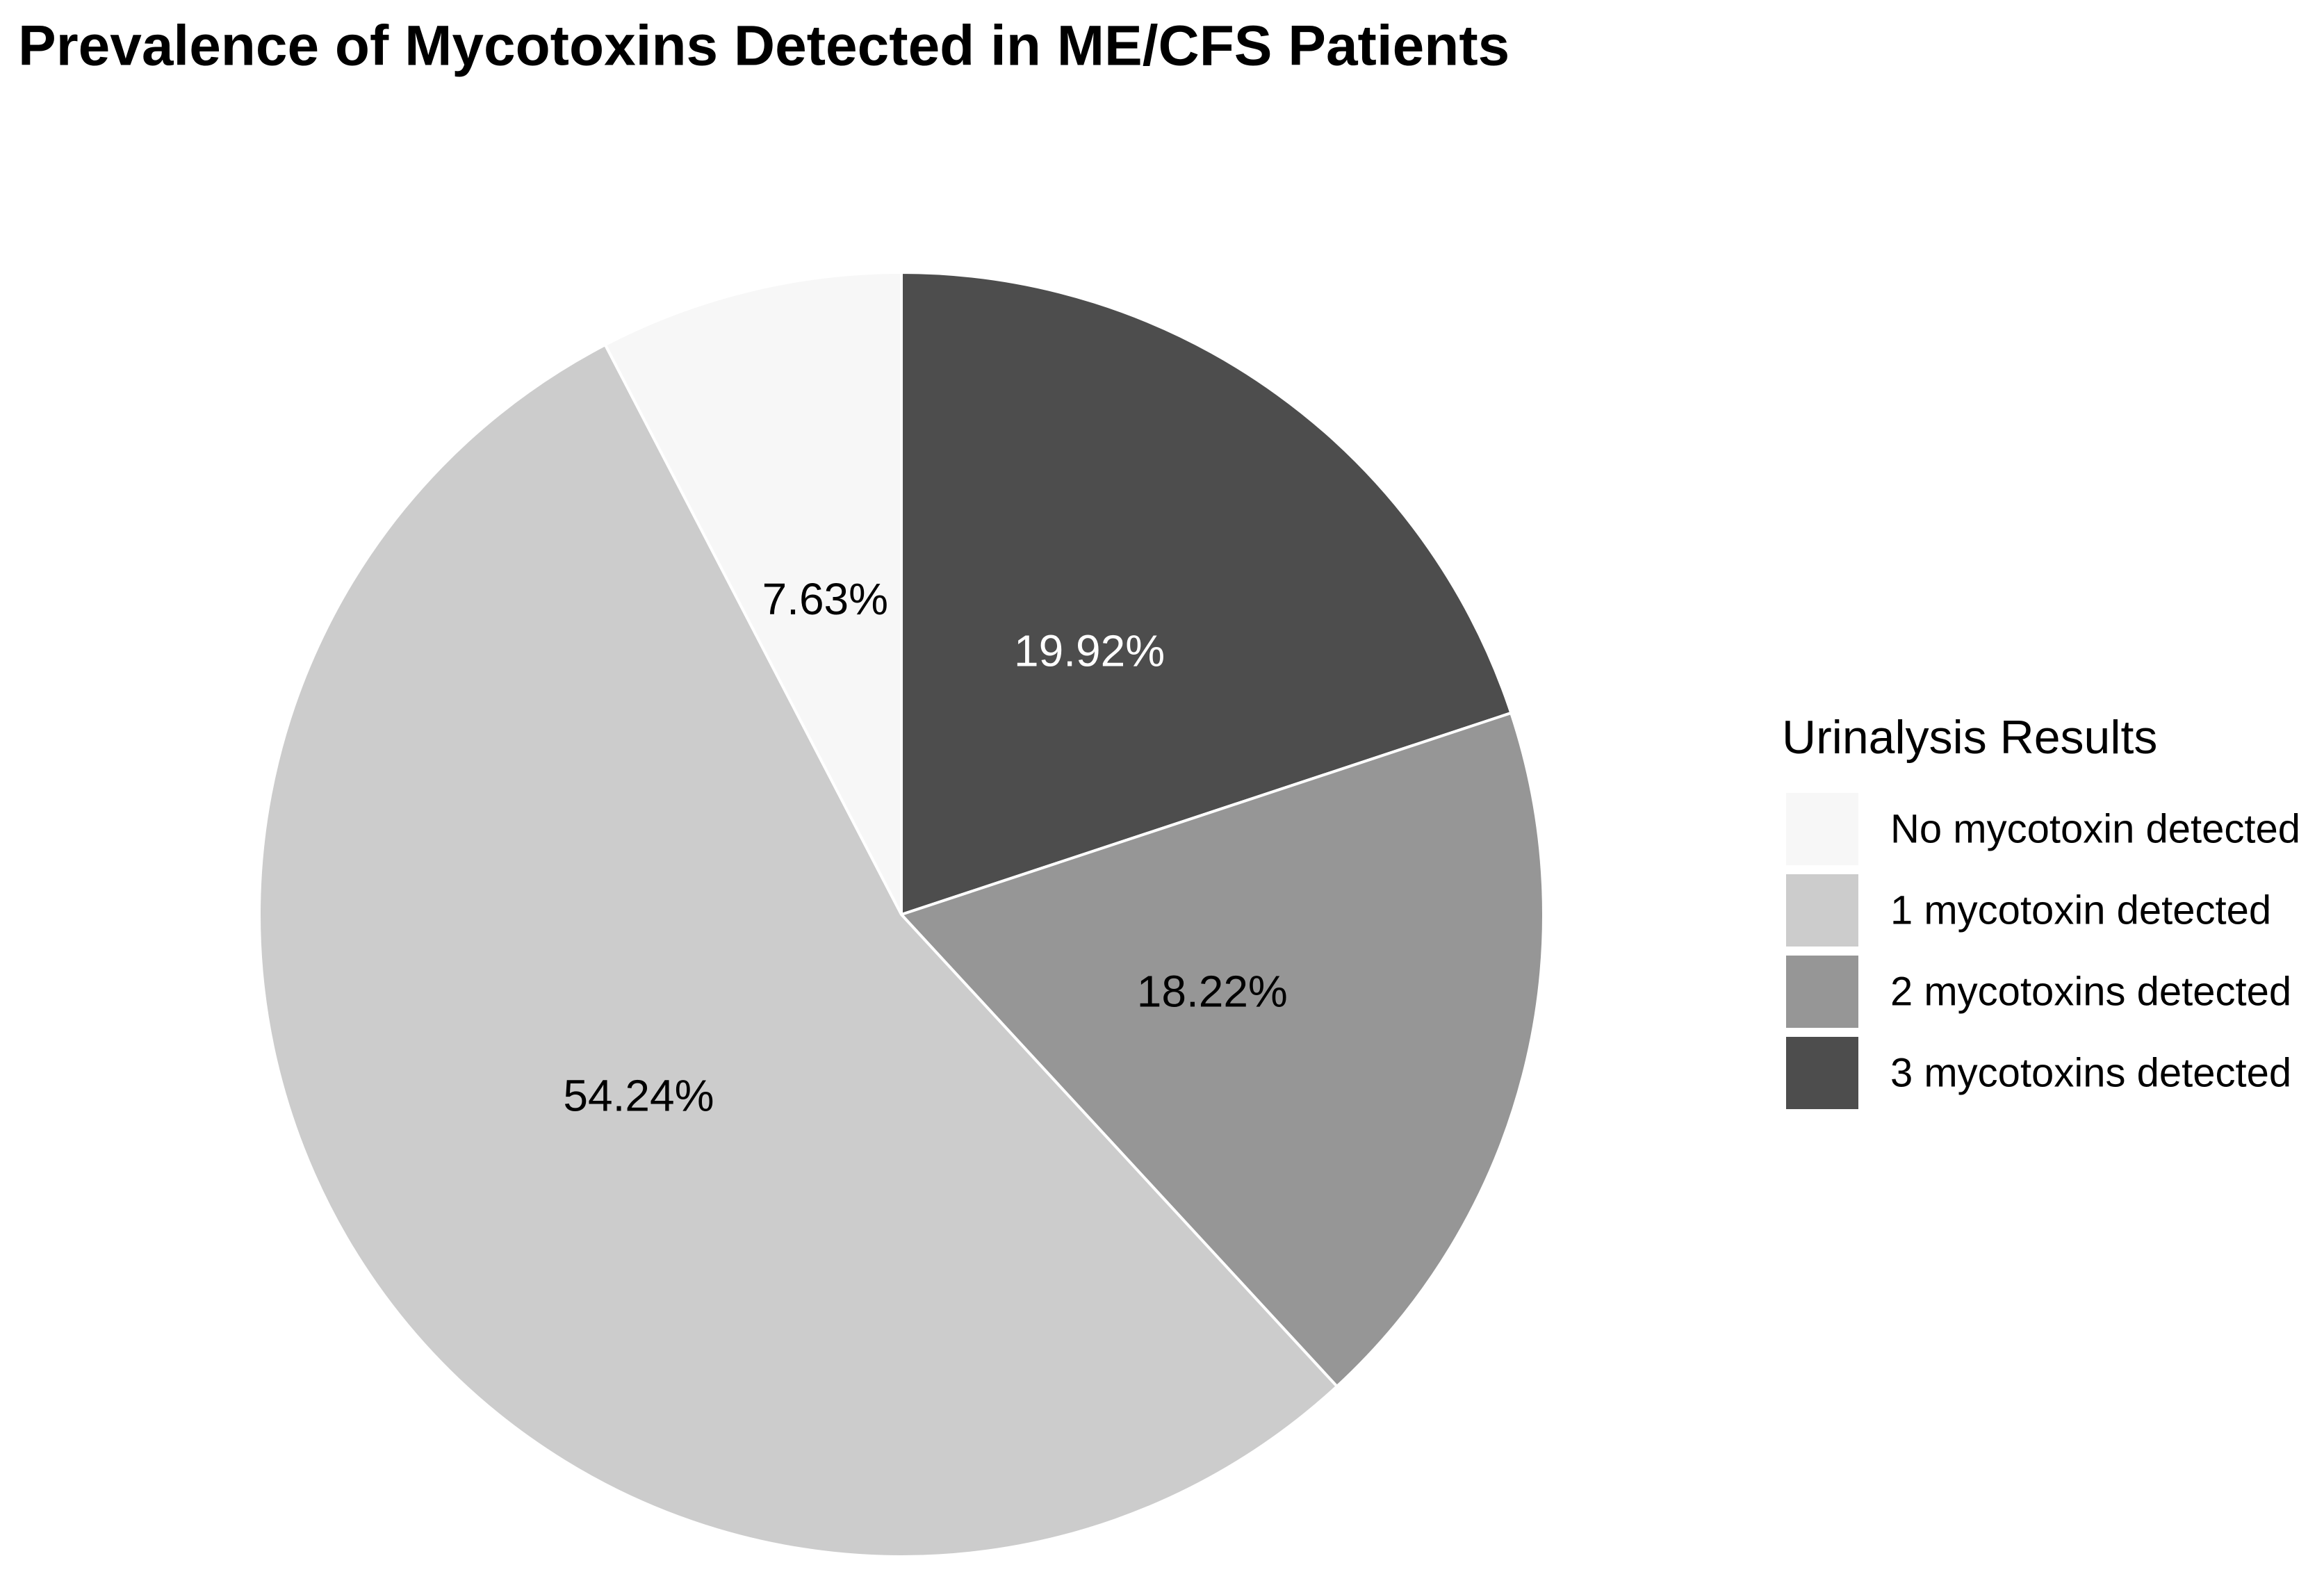 This screenshot has height=1581, width=2324. Describe the element at coordinates (2090, 1072) in the screenshot. I see `legend-label: 3 mycotoxins detected` at that location.